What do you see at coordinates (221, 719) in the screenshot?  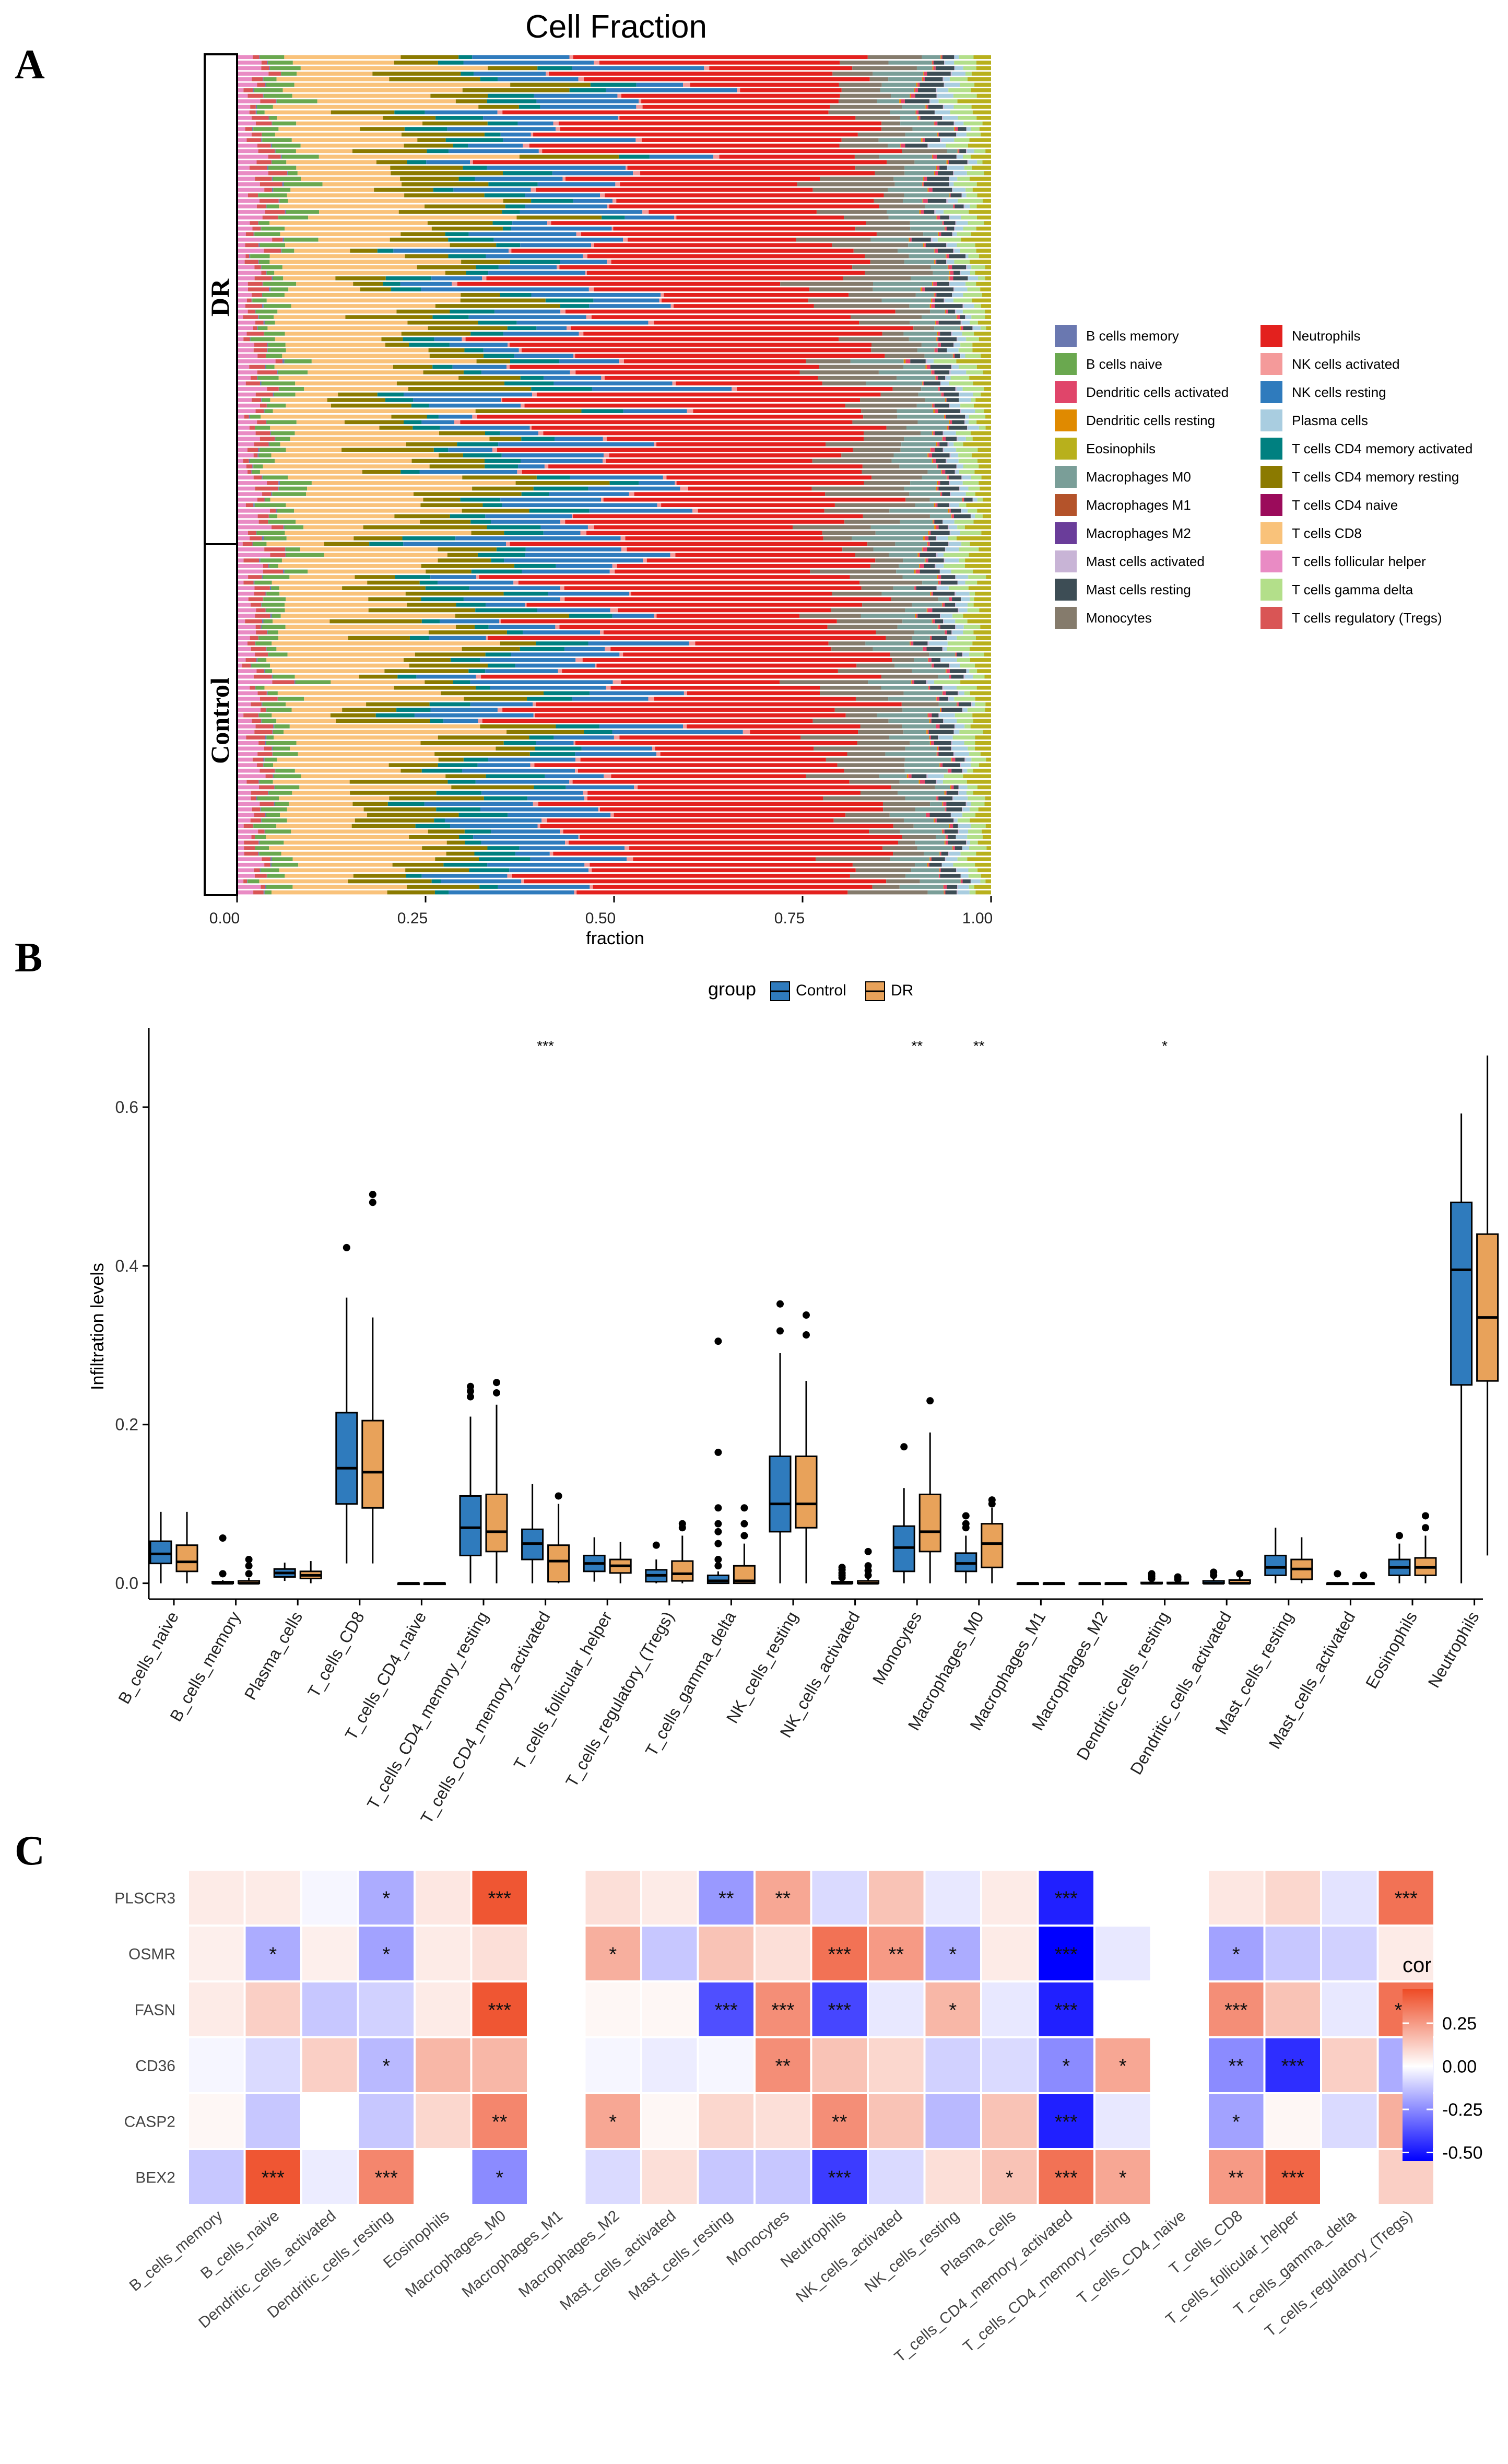 I see `group-box-control` at bounding box center [221, 719].